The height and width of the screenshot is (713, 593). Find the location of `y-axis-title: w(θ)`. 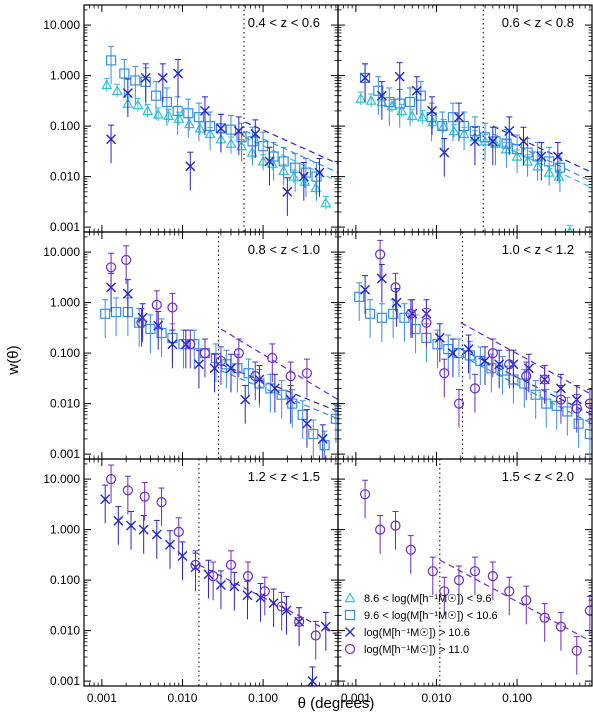

y-axis-title: w(θ) is located at coordinates (13, 360).